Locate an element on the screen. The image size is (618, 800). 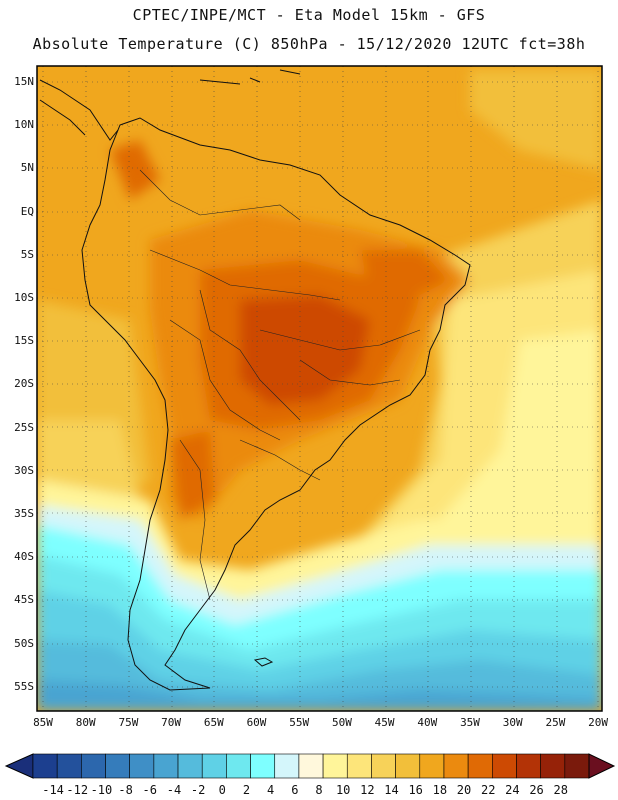
lat-label: 30S is located at coordinates (24, 470).